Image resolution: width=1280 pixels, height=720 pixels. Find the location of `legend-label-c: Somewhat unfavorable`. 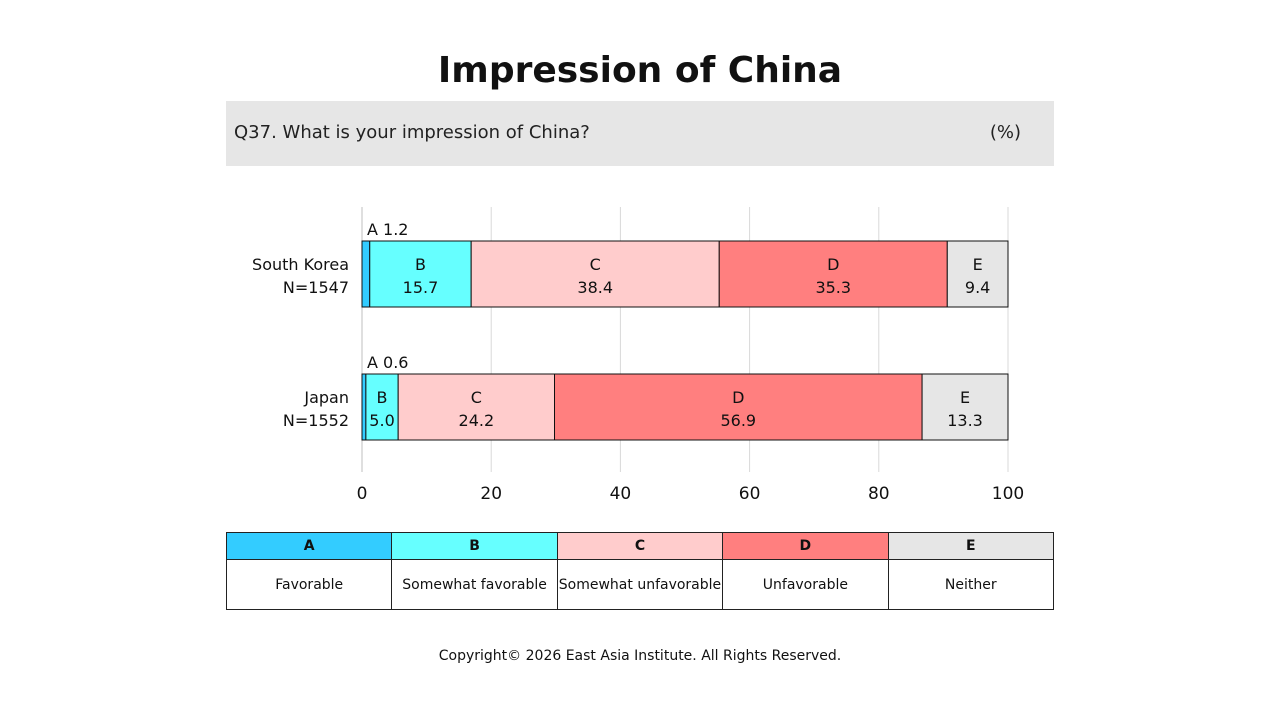

legend-label-c: Somewhat unfavorable is located at coordinates (640, 584).